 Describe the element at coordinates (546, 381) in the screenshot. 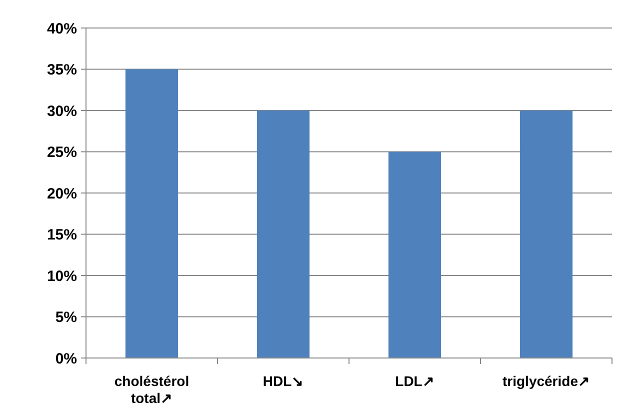

I see `x-tick-label: triglycéride↗` at that location.